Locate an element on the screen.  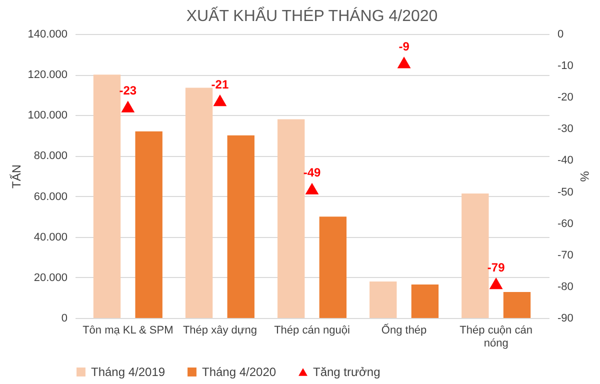
y-tick-label: 0 is located at coordinates (64, 318).